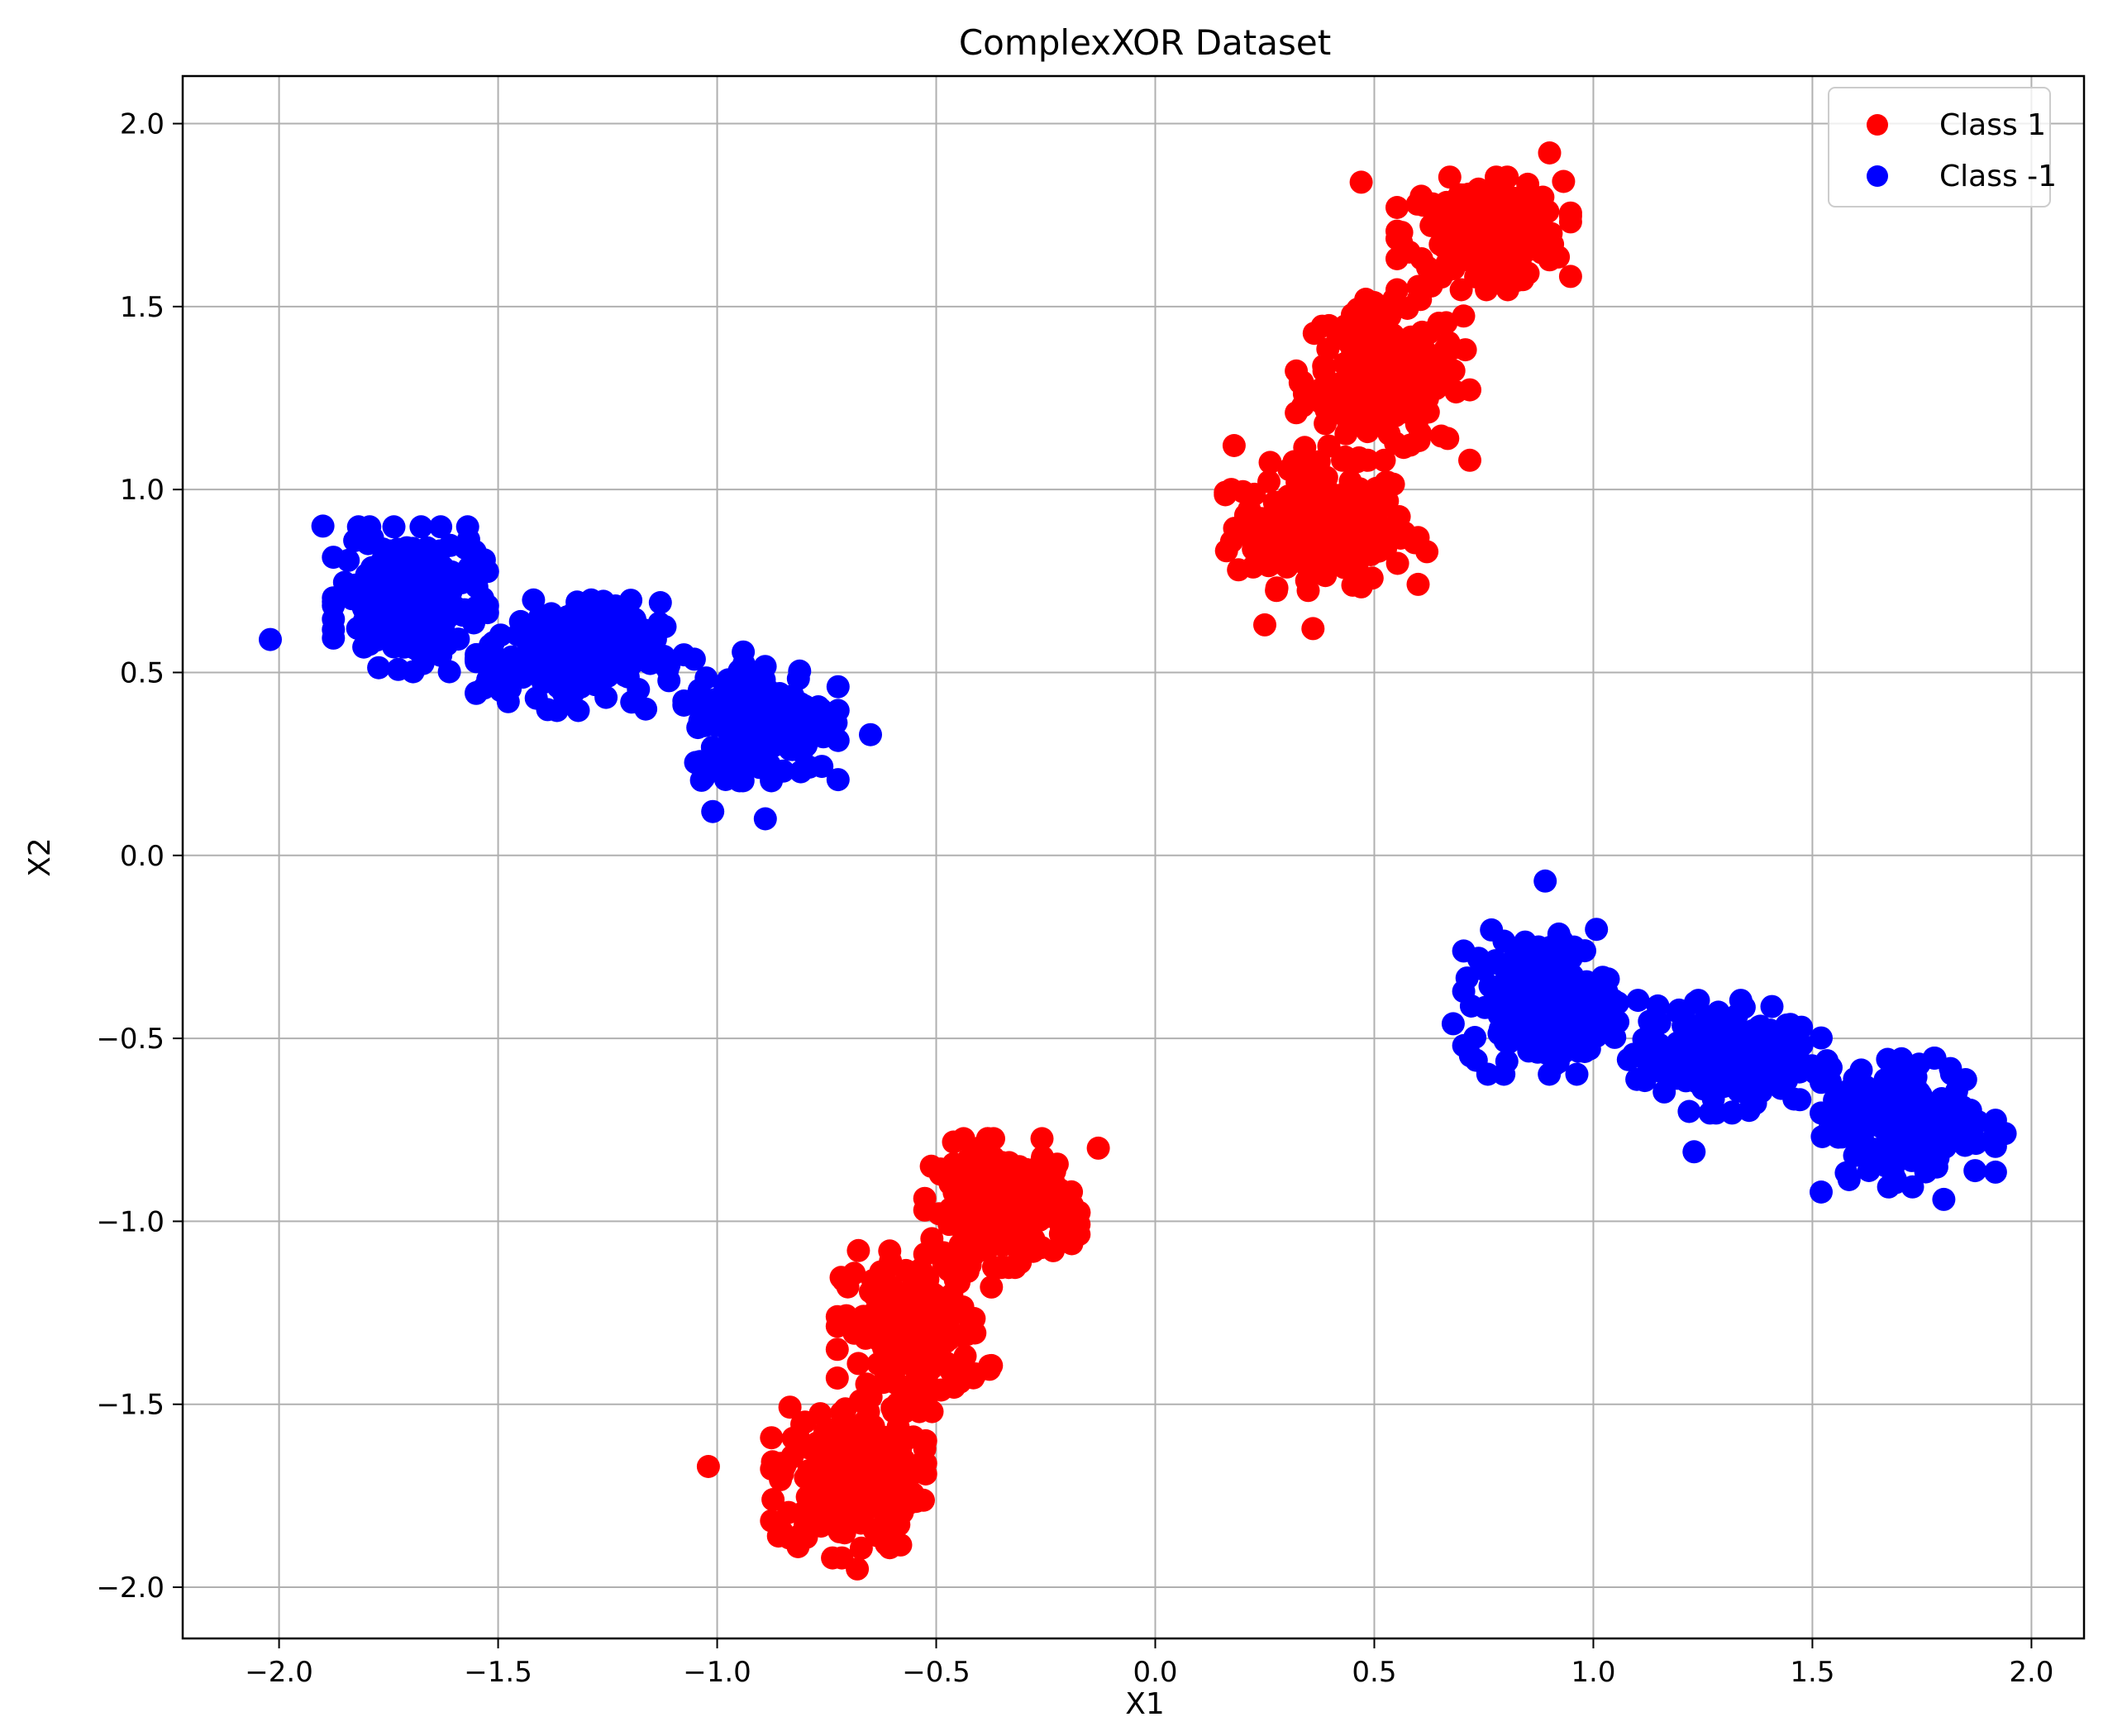 This screenshot has width=2127, height=1736. Describe the element at coordinates (717, 1672) in the screenshot. I see `x-tick-label: −1.0` at that location.